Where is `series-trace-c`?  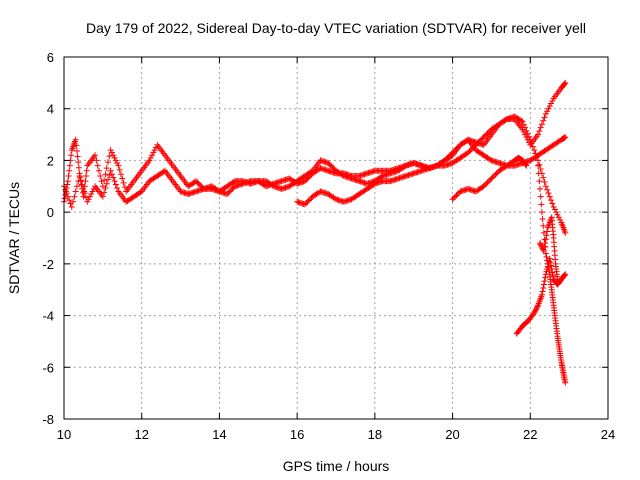 series-trace-c is located at coordinates (431, 174).